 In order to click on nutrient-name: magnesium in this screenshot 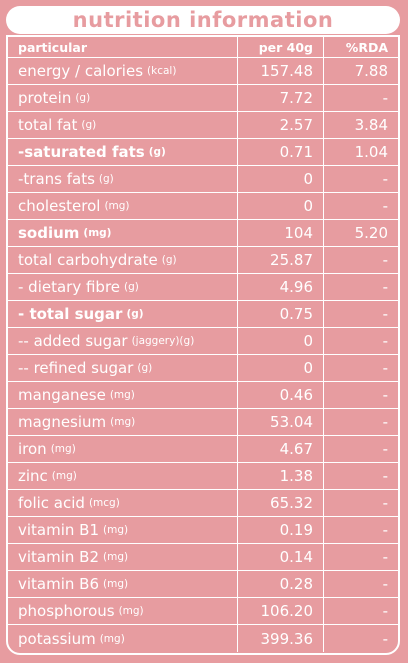, I will do `click(62, 422)`.